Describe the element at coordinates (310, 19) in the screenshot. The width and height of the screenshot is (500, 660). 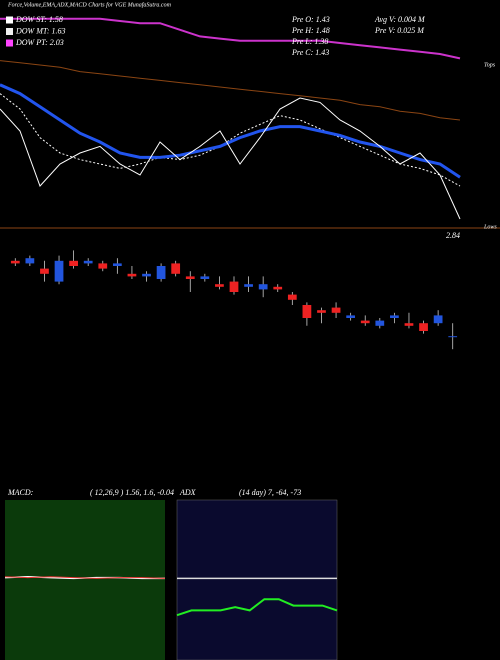
I see `info-text: Pre O: 1.43` at that location.